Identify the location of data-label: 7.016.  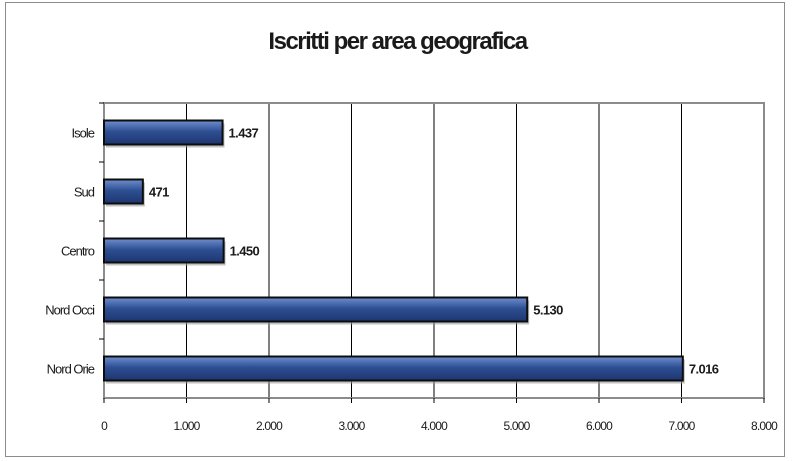
(704, 369).